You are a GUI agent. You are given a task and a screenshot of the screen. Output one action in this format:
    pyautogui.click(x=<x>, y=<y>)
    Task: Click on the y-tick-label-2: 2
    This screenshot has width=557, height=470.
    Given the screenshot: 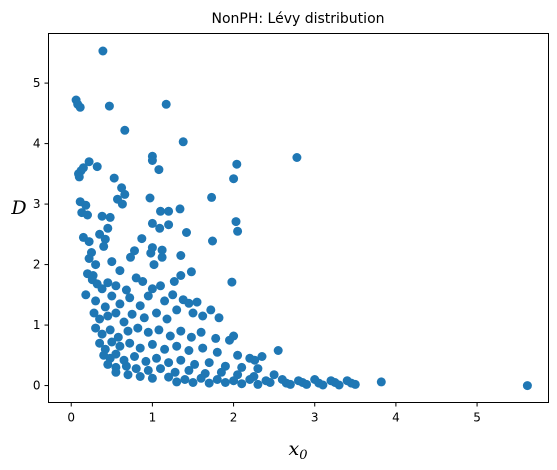 What is the action you would take?
    pyautogui.click(x=37, y=265)
    